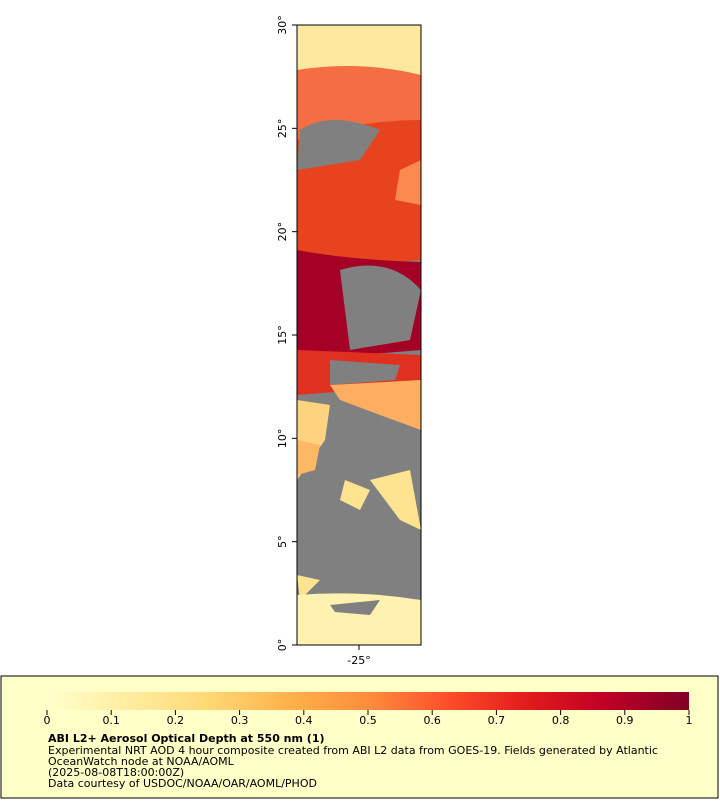 This screenshot has width=720, height=804. What do you see at coordinates (304, 720) in the screenshot?
I see `colorbar-tick-label: 0.4` at bounding box center [304, 720].